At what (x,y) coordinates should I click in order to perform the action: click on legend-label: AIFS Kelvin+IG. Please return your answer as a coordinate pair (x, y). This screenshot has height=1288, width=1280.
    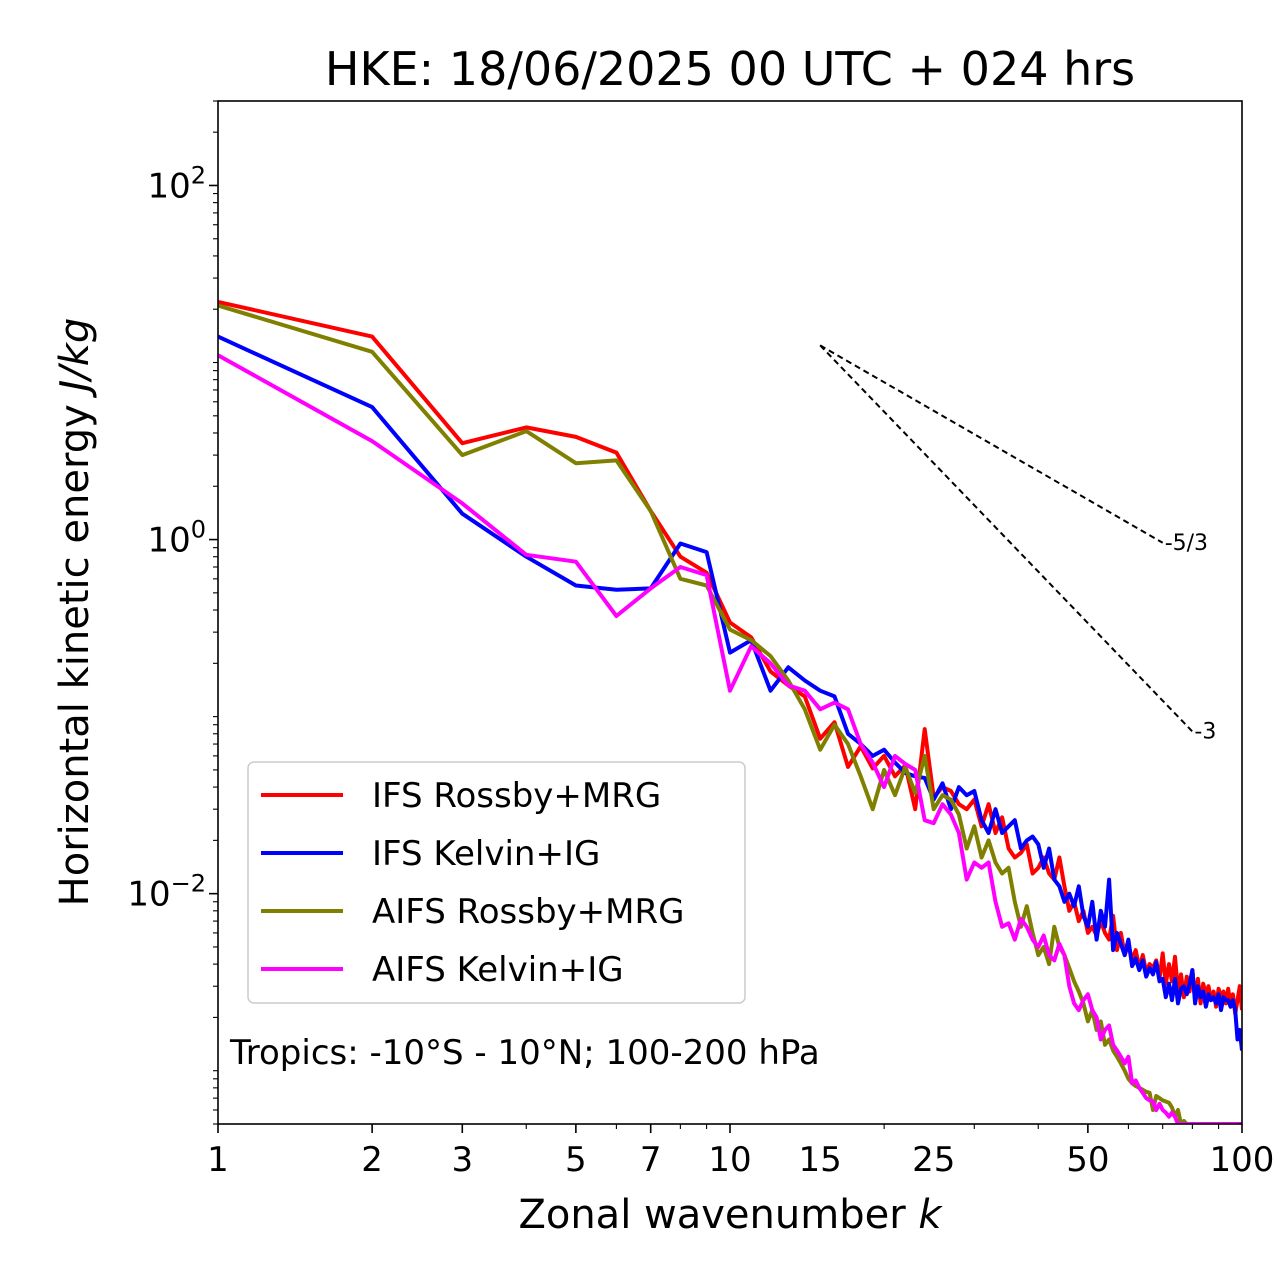
    Looking at the image, I should click on (498, 970).